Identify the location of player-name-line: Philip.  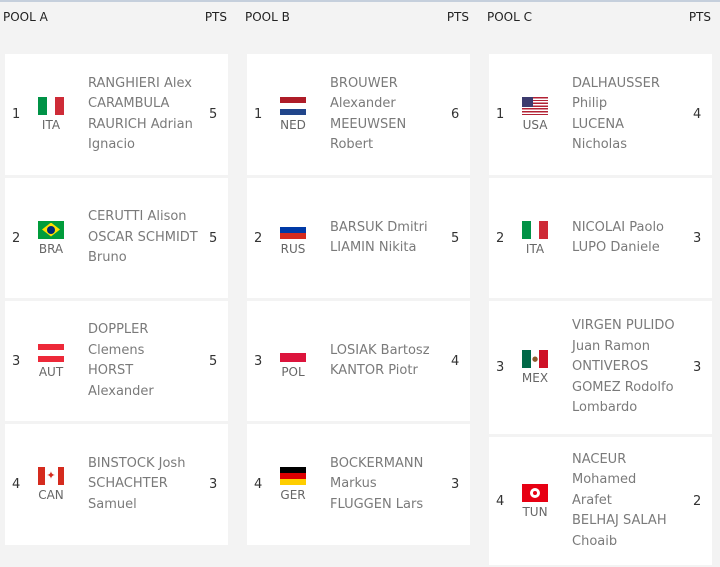
(590, 103).